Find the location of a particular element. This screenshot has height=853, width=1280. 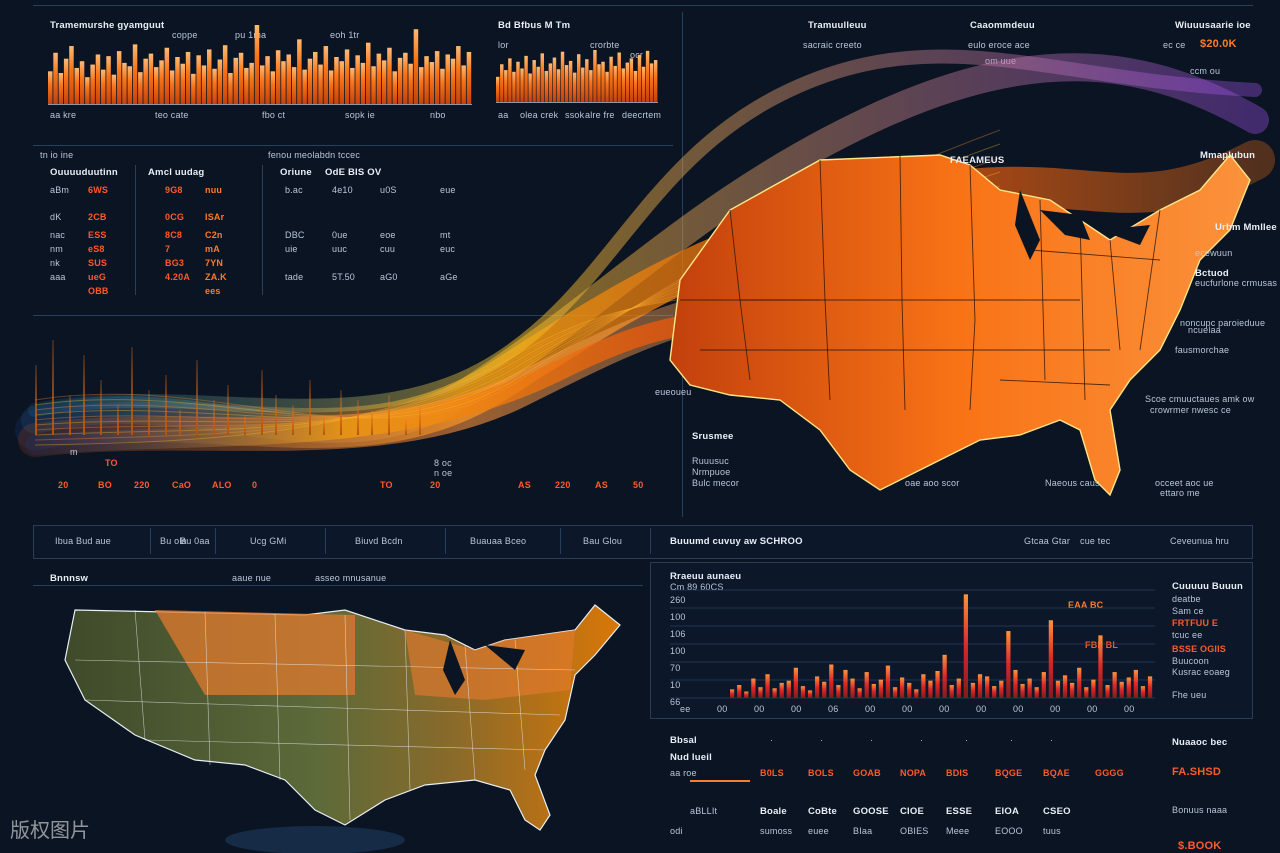

spectrum-tick: AS is located at coordinates (601, 485).